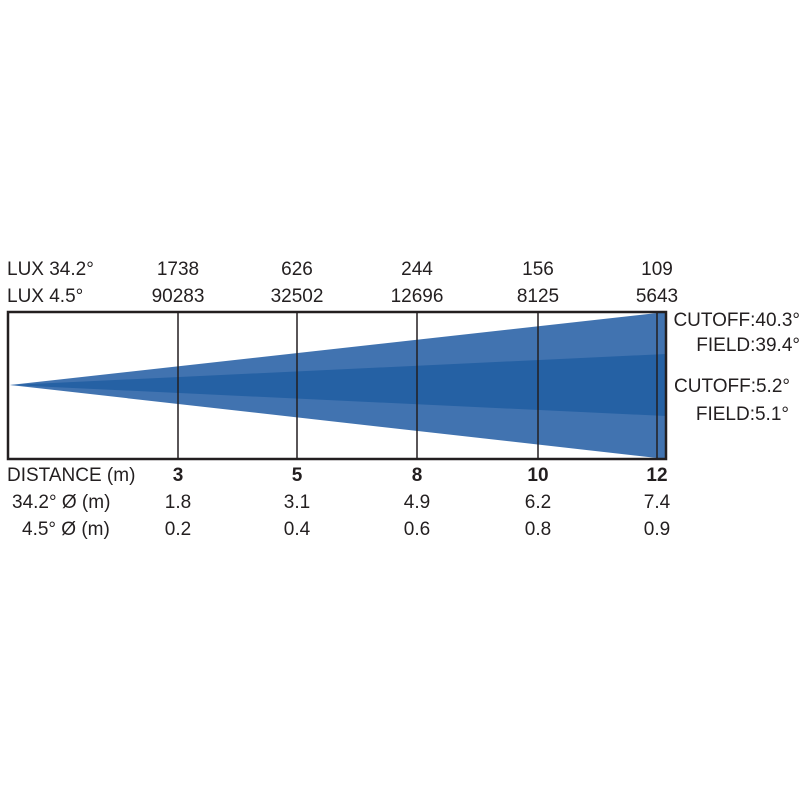  Describe the element at coordinates (417, 296) in the screenshot. I see `lux-narrow-value: 12696` at that location.